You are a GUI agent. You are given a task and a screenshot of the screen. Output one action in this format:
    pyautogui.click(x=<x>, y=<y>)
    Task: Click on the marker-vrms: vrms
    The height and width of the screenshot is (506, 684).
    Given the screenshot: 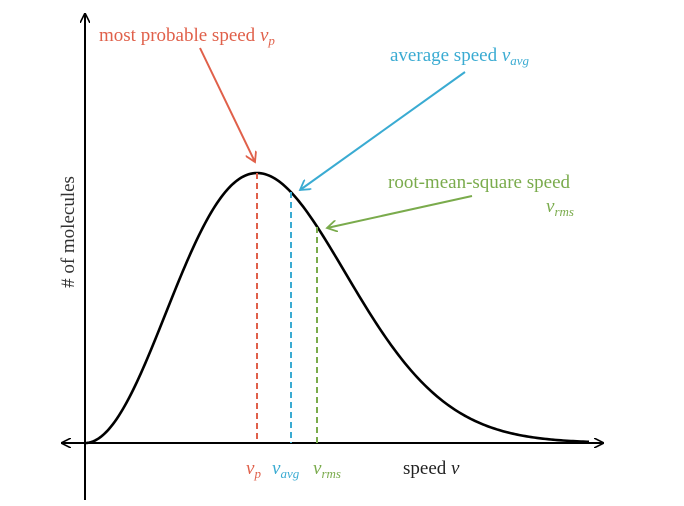 What is the action you would take?
    pyautogui.click(x=327, y=469)
    